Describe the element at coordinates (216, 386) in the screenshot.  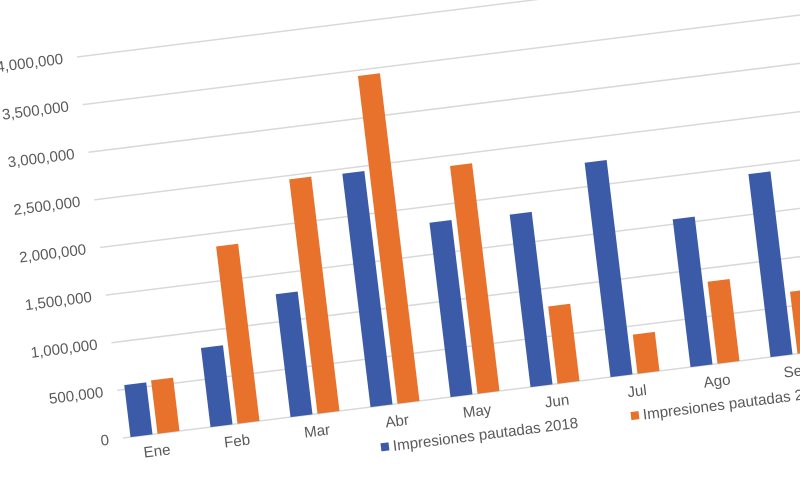
I see `bar-2018-feb` at that location.